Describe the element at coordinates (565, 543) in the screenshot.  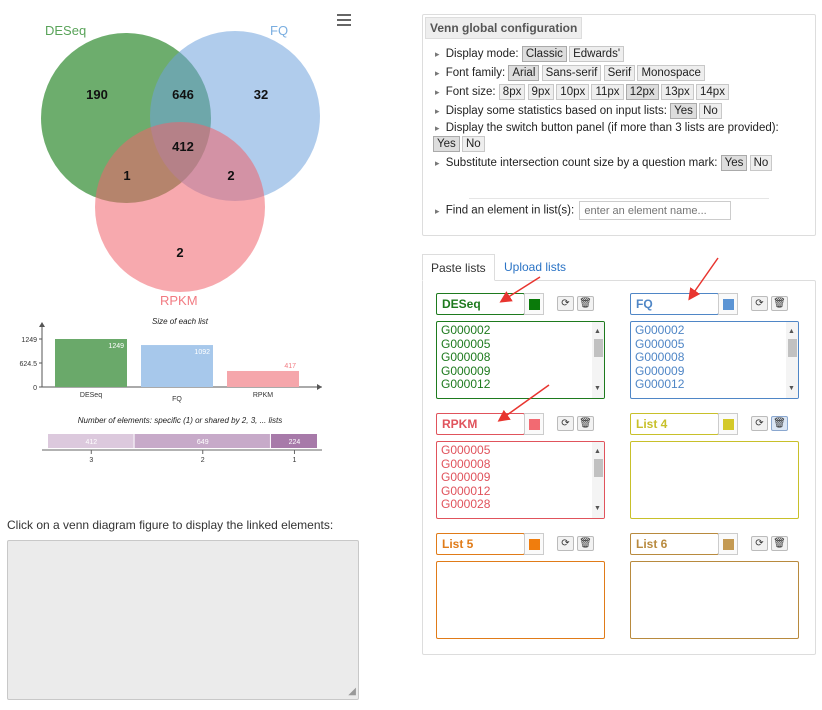
I see `list-5-refresh-icon: ⟳` at that location.